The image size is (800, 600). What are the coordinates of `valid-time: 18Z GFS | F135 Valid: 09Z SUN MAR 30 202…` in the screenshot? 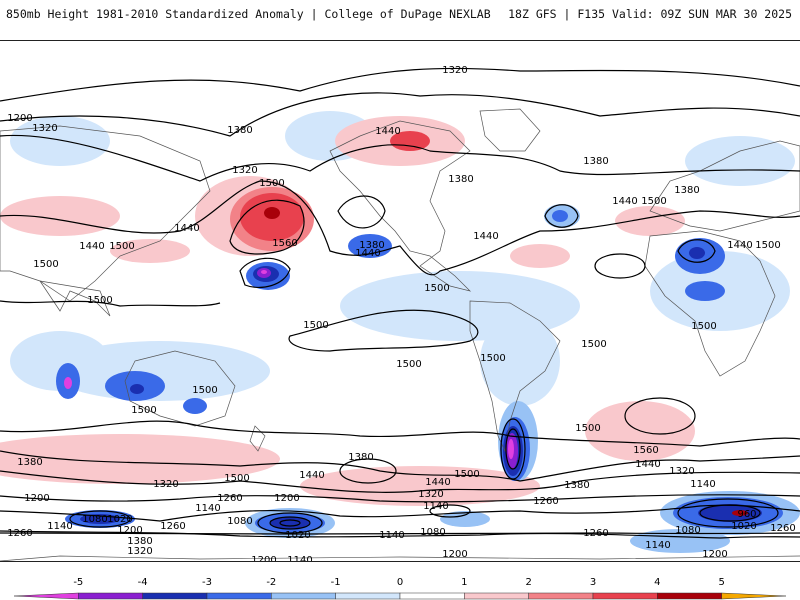 It's located at (650, 14).